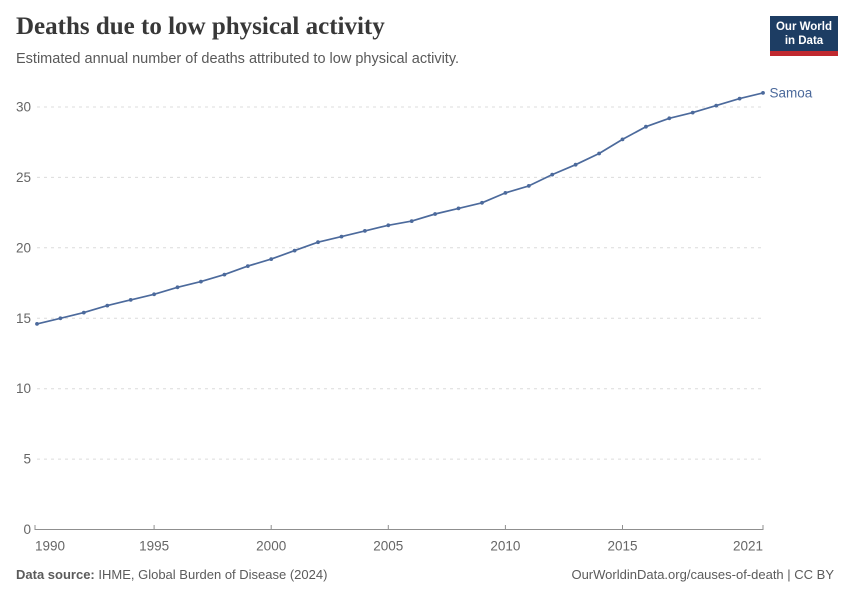  Describe the element at coordinates (622, 546) in the screenshot. I see `x-axis-tick-label: 2015` at that location.